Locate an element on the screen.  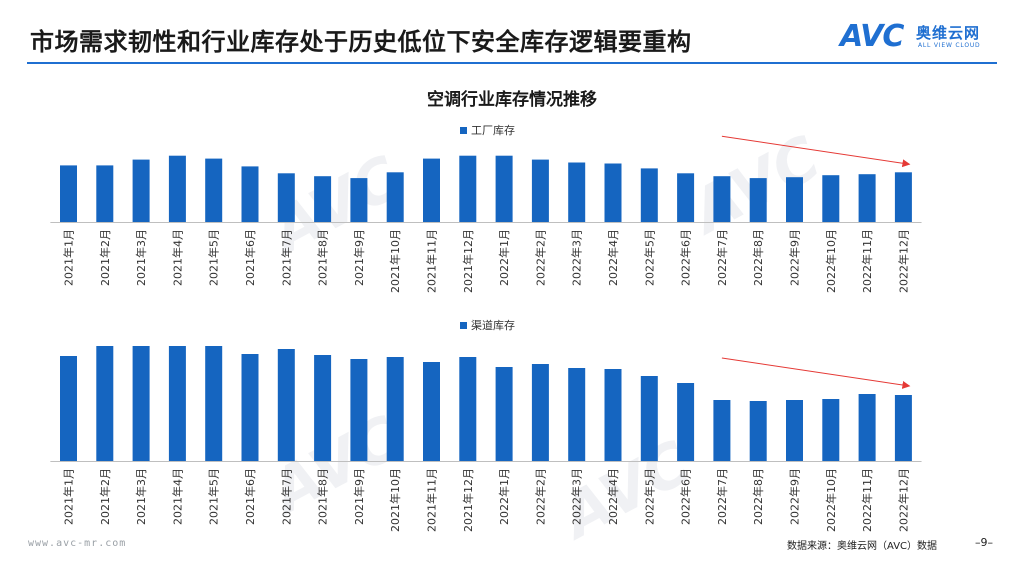
logo-avc-text: AVC is located at coordinates (872, 36).